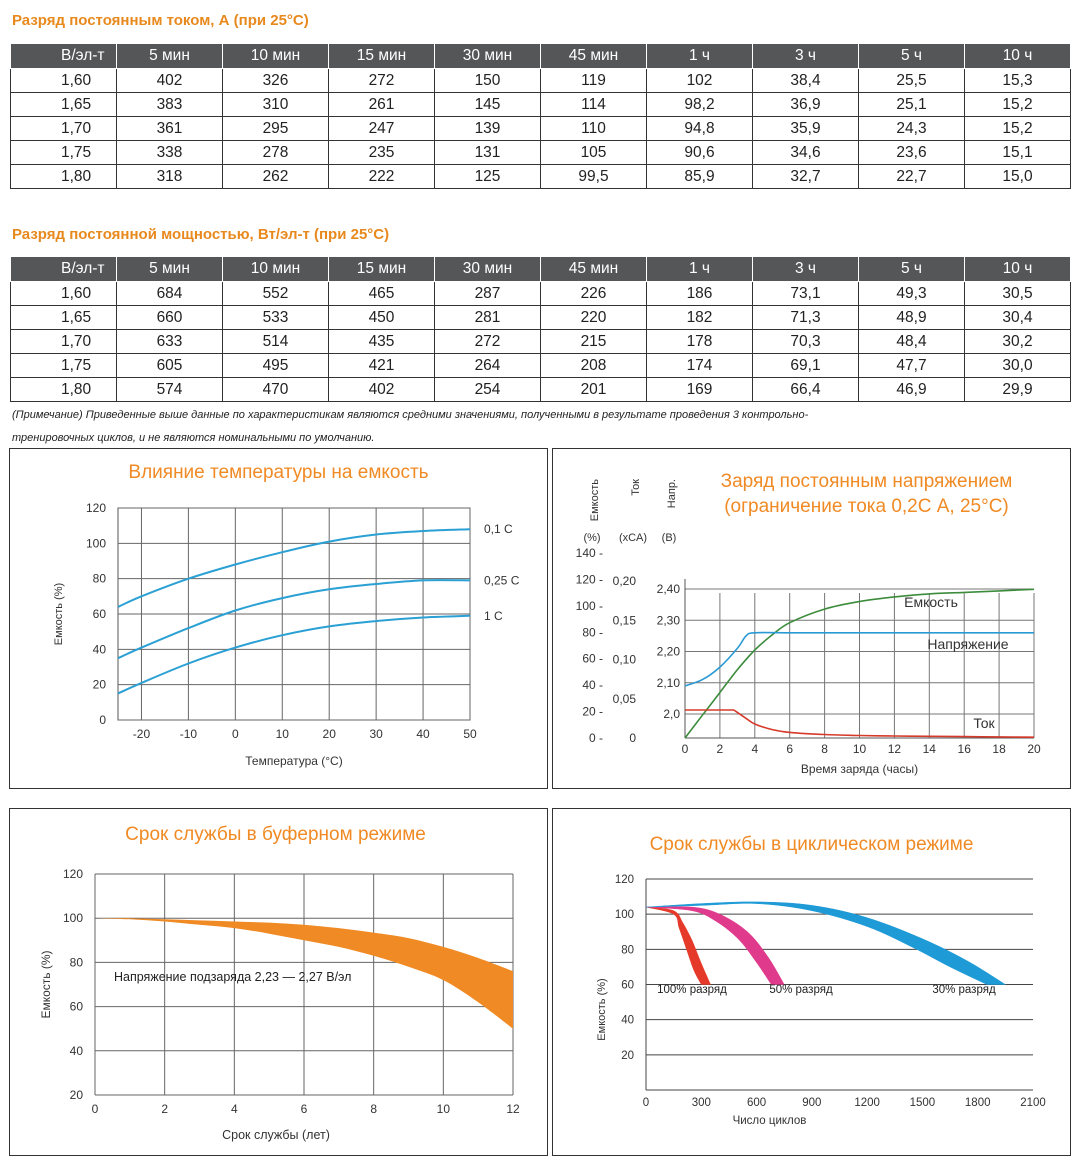  I want to click on table-cell: 47,7, so click(911, 365).